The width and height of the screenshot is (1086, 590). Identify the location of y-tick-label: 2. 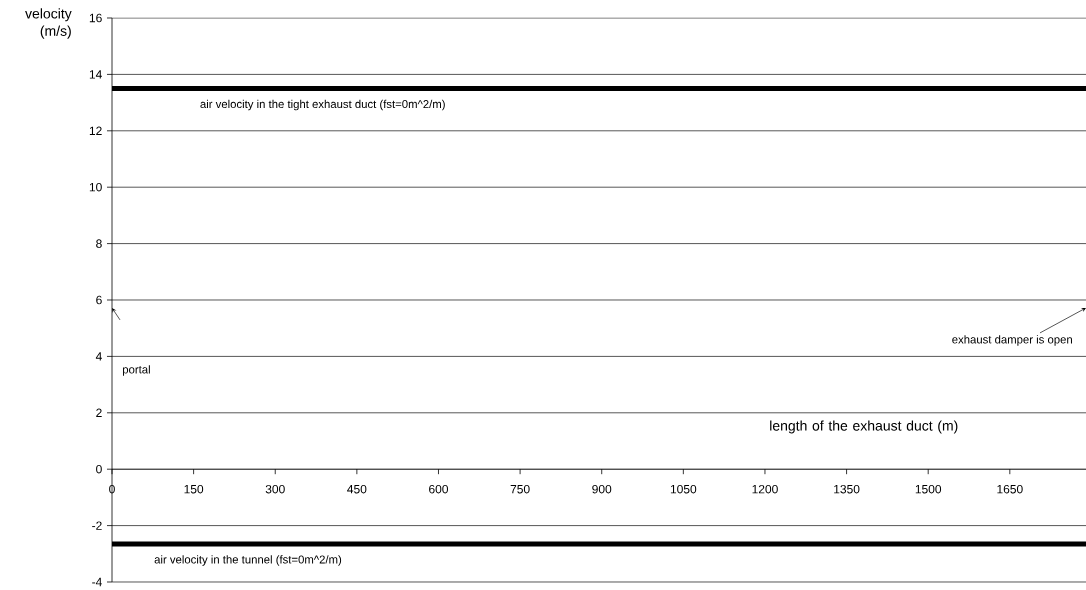
(99, 412).